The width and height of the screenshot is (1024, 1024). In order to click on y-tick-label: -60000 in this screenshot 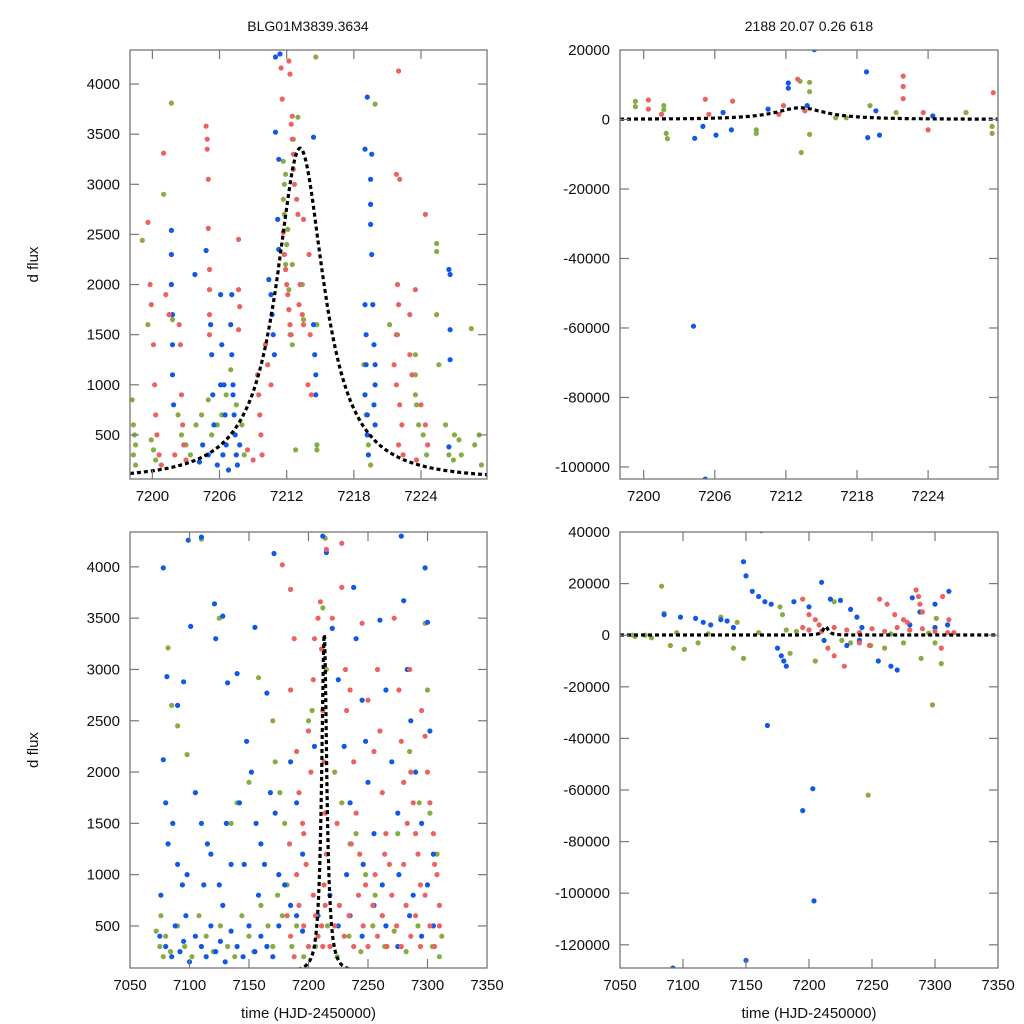, I will do `click(586, 790)`.